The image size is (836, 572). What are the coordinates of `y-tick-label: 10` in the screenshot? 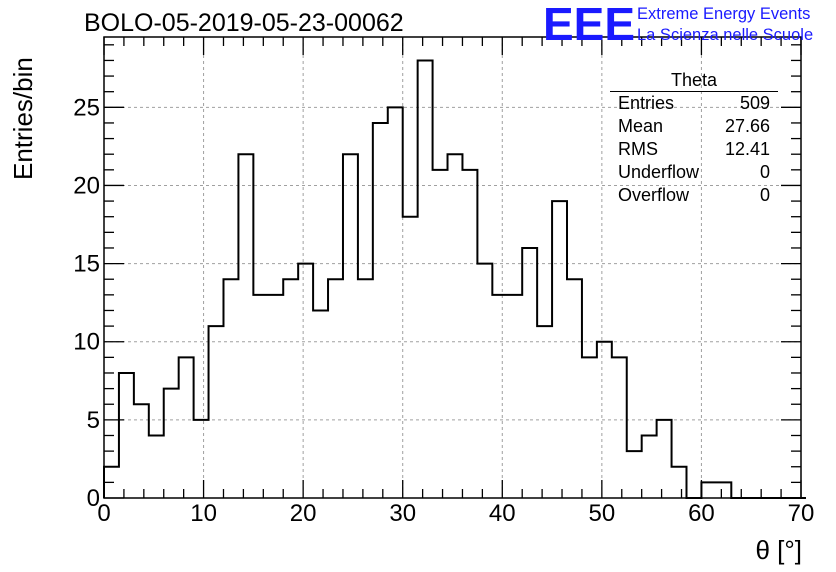 It's located at (86, 342).